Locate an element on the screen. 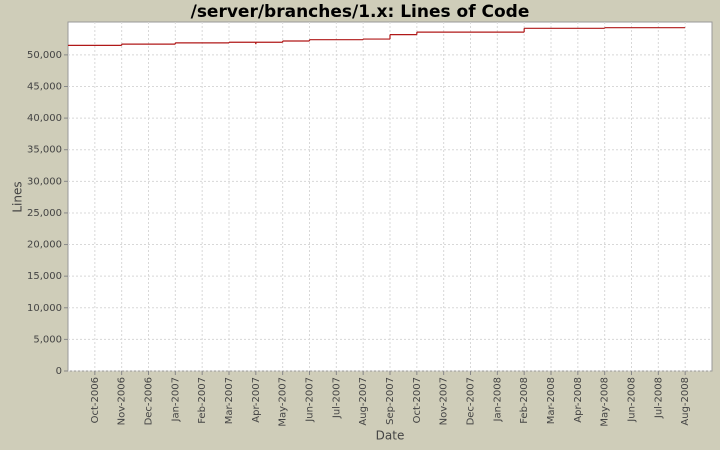 The height and width of the screenshot is (450, 720). x-tick-label: Apr-2008 is located at coordinates (578, 400).